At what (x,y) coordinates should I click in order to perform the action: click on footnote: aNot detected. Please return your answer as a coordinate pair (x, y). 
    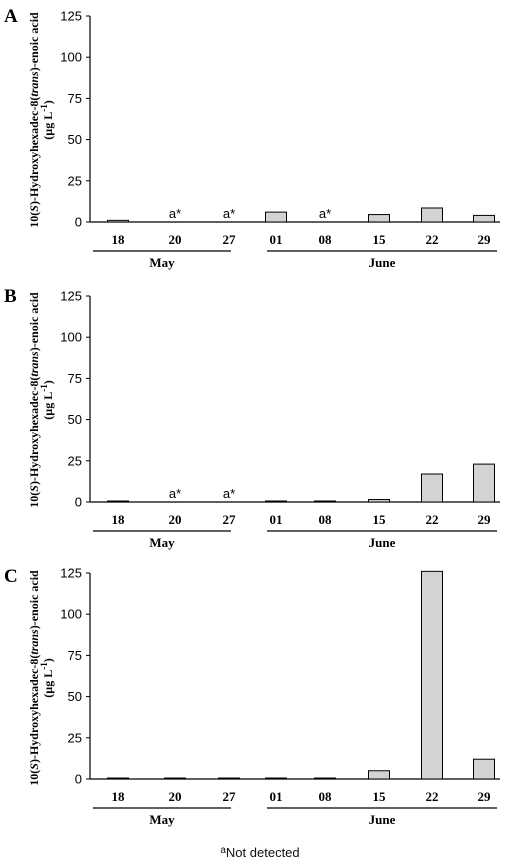
    Looking at the image, I should click on (260, 852).